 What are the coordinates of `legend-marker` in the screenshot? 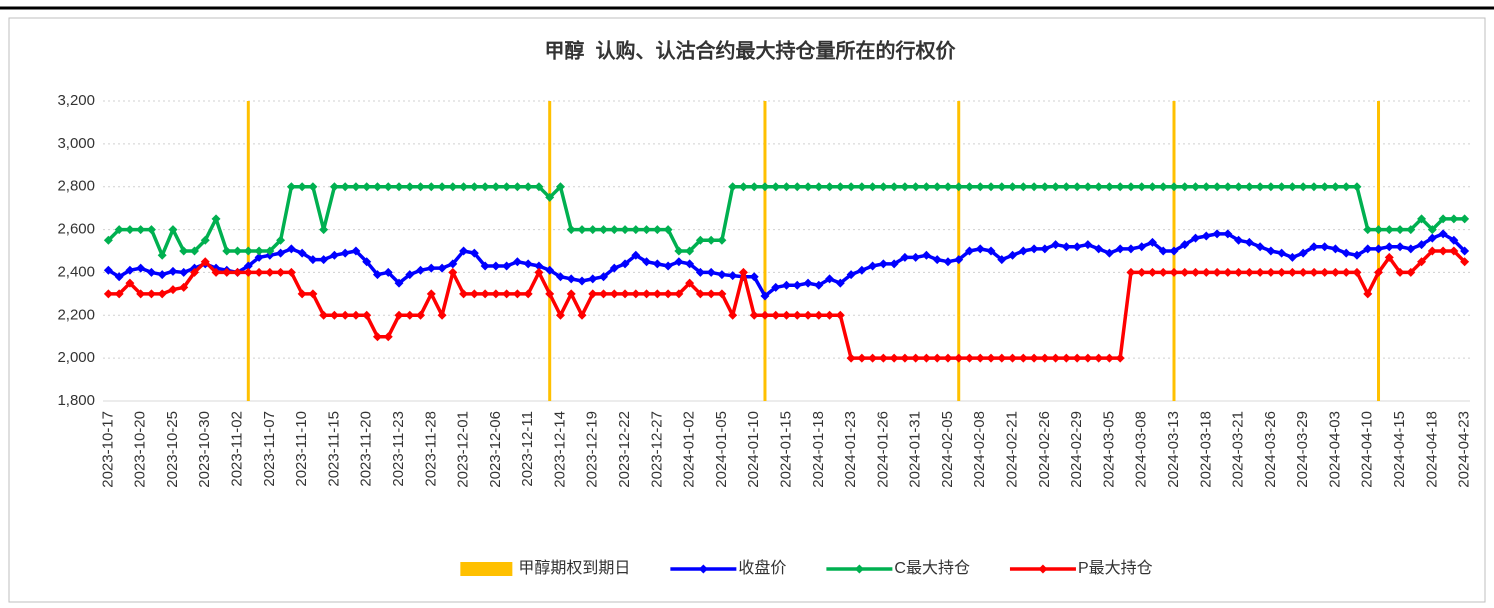 It's located at (703, 569).